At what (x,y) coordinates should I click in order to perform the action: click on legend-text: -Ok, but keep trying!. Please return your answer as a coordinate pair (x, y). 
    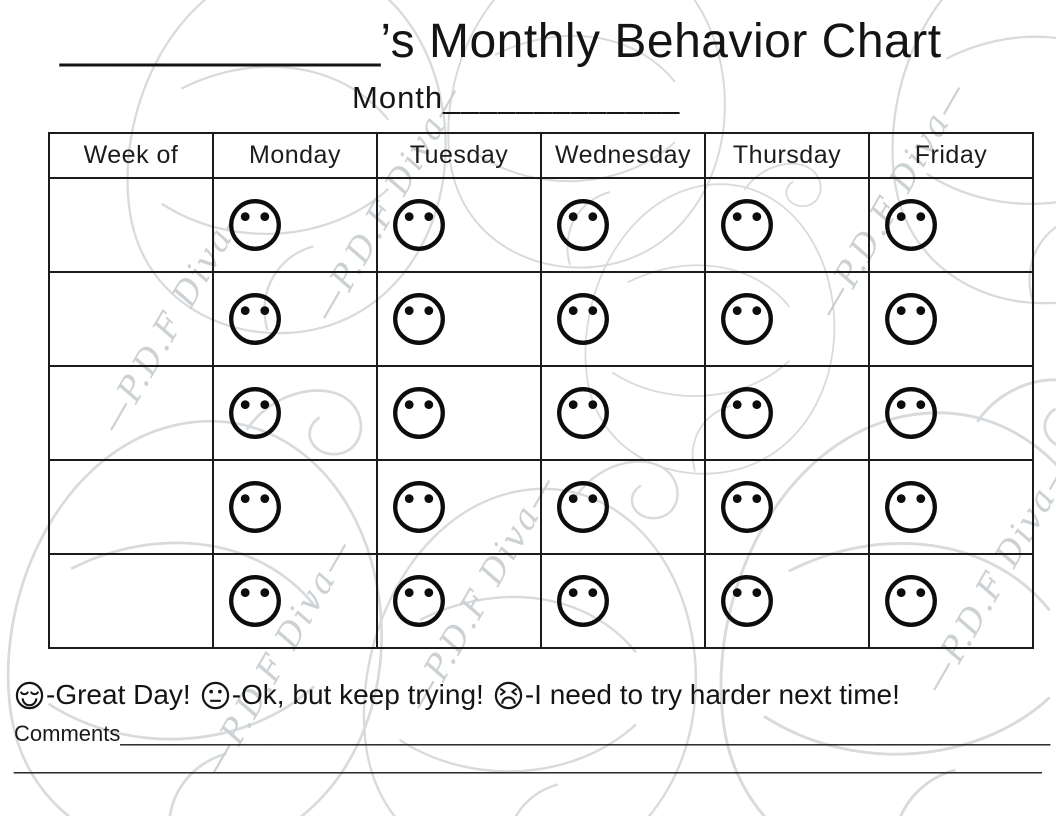
    Looking at the image, I should click on (357, 694).